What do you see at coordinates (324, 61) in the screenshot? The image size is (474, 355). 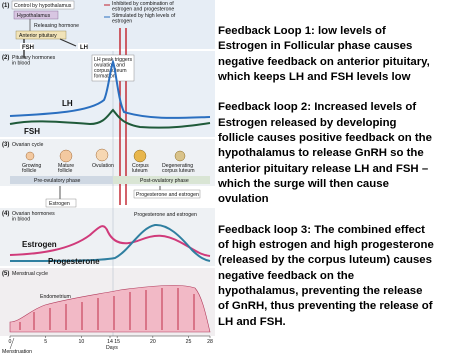 I see `text-line: negative feedback on anterior pituitary,` at bounding box center [324, 61].